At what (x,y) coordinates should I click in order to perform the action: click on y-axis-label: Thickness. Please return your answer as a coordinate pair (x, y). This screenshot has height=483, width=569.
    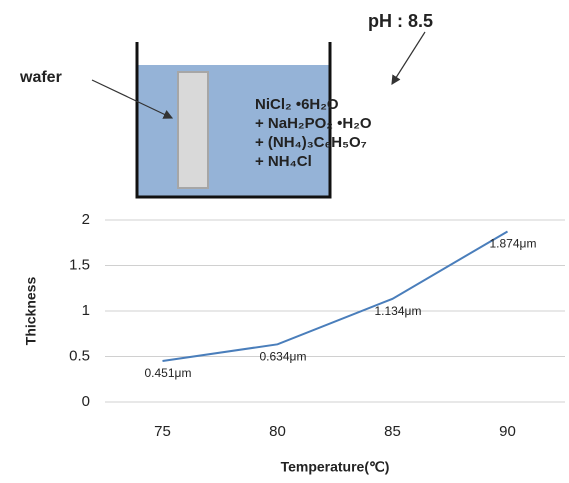
    Looking at the image, I should click on (31, 311).